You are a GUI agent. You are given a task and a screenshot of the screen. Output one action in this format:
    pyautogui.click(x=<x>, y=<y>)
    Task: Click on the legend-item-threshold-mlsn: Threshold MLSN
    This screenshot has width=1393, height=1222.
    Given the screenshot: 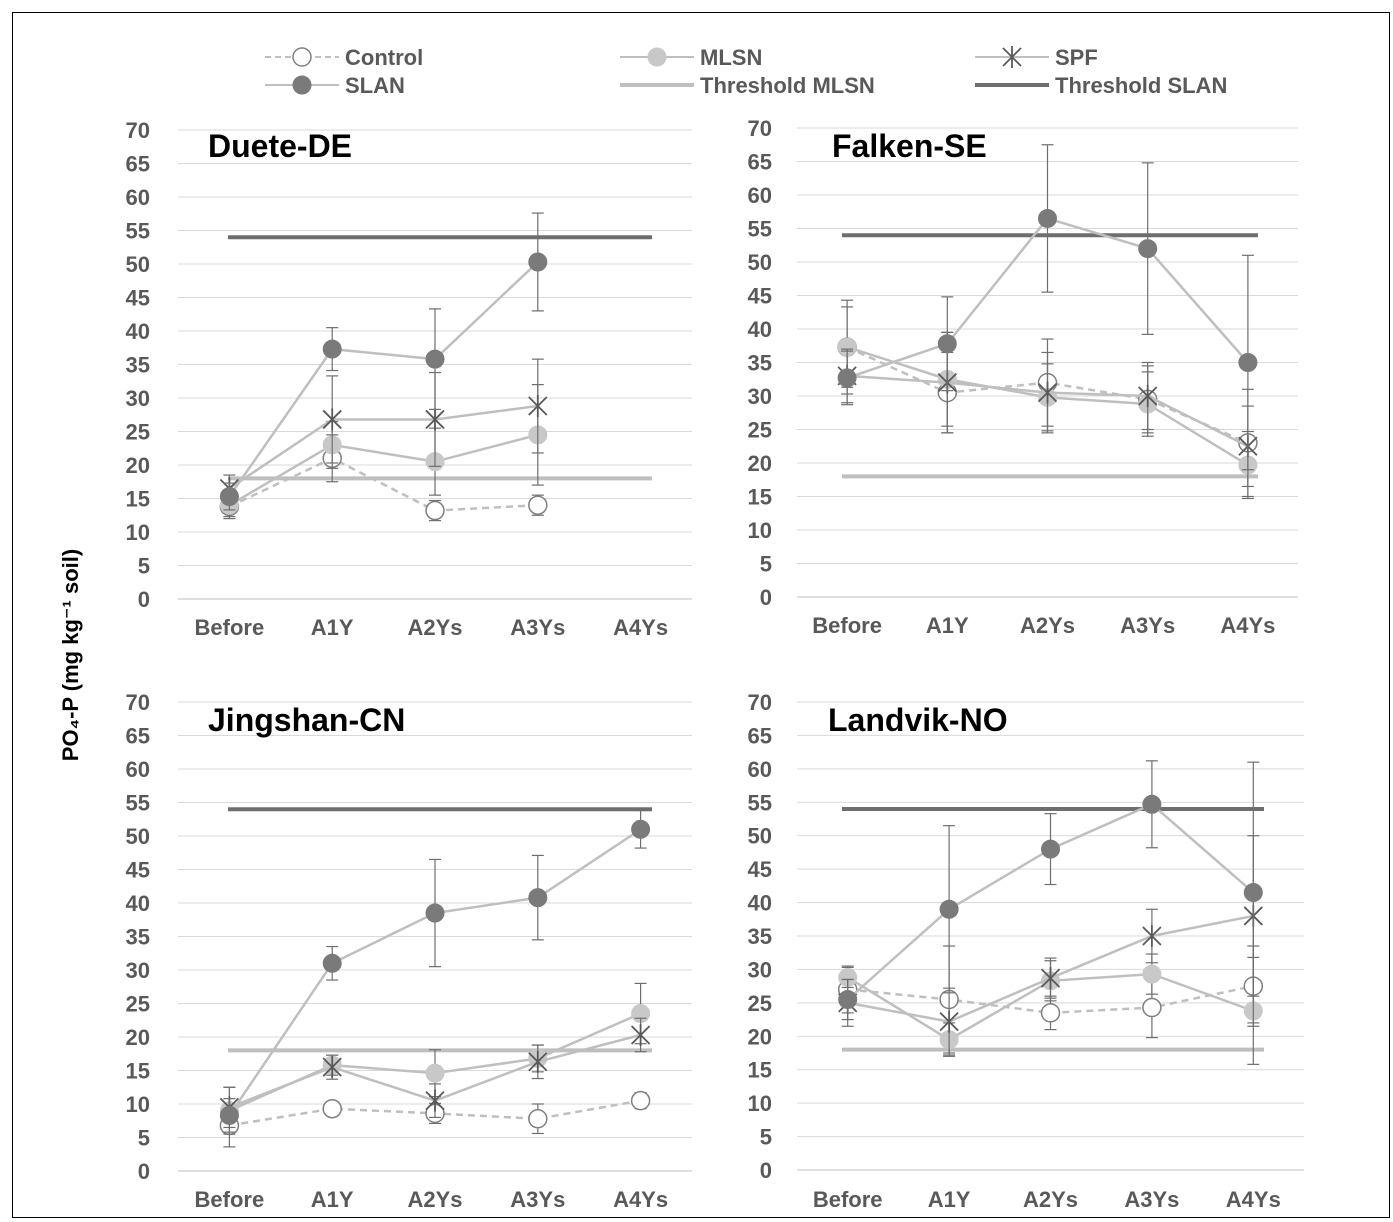 What is the action you would take?
    pyautogui.click(x=747, y=85)
    